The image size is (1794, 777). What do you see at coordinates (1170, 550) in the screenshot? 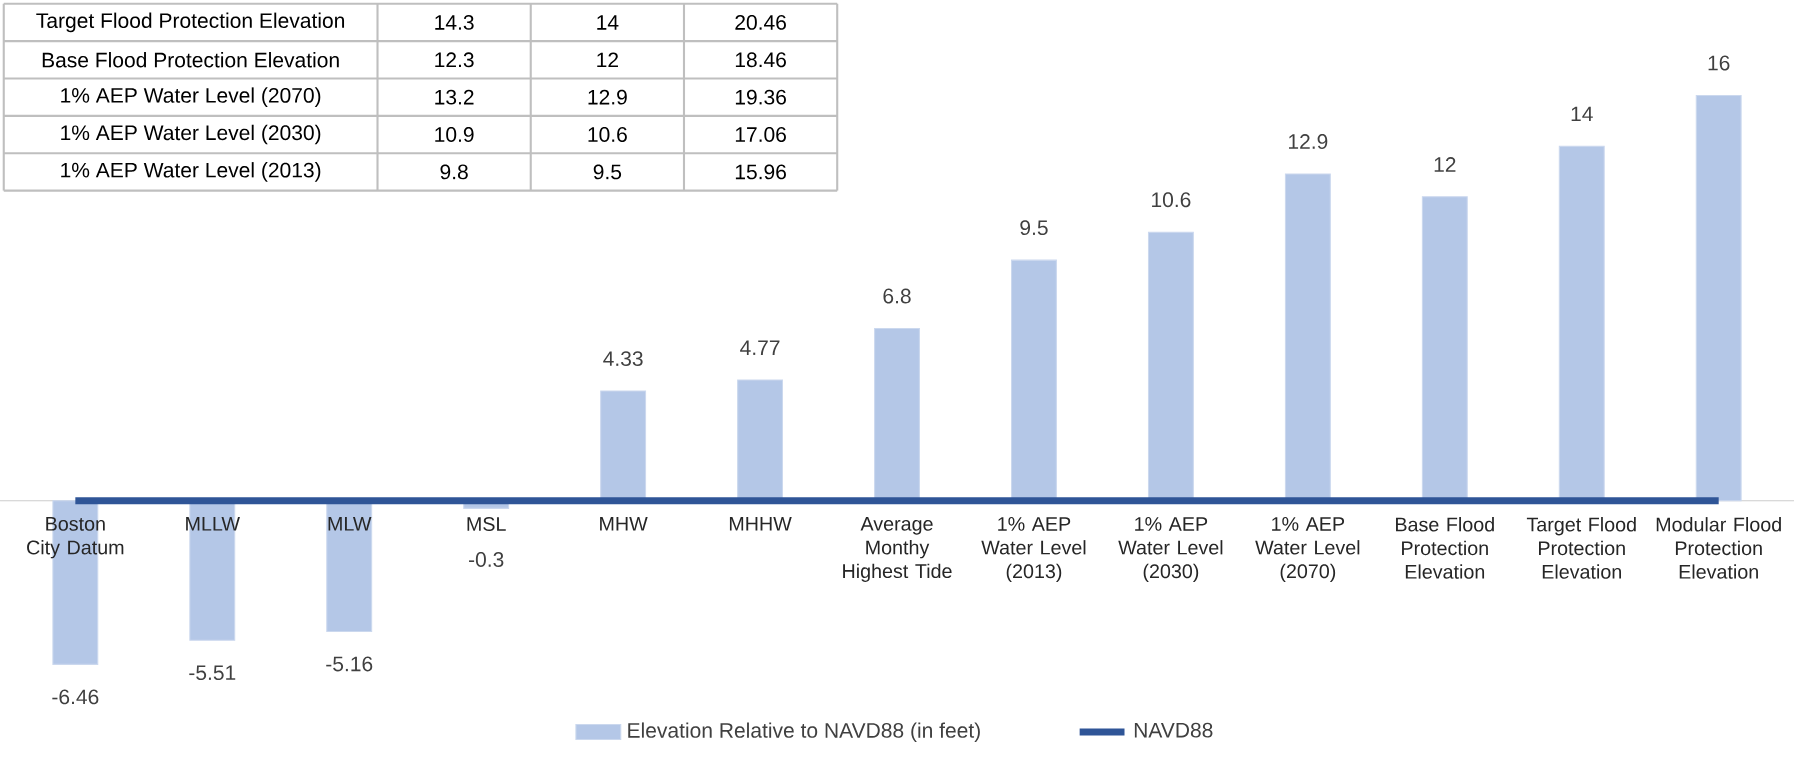
I see `x-tick-label: 1% AEP Water Level (2030)` at bounding box center [1170, 550].